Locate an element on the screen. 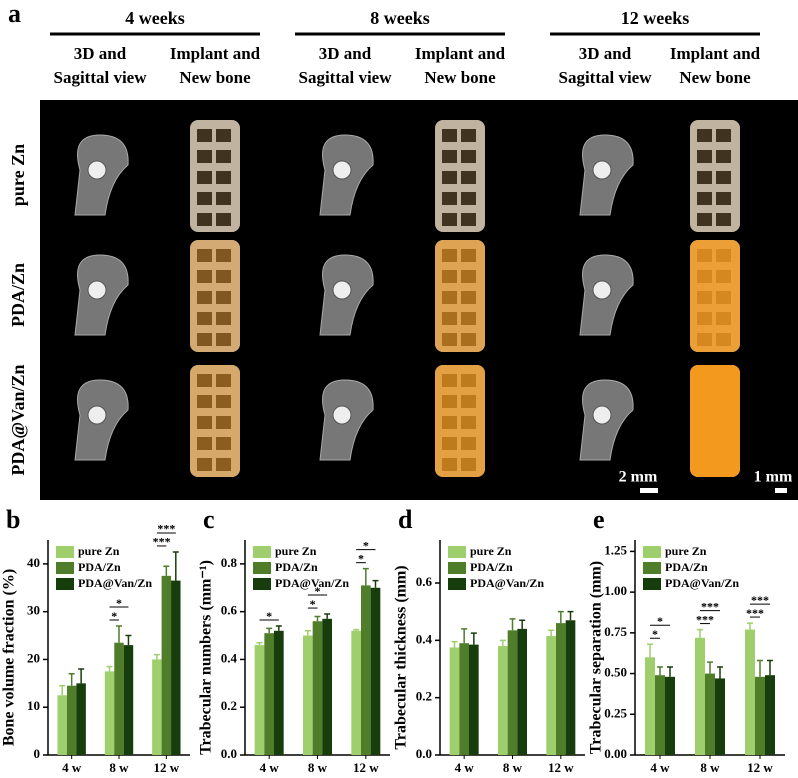 The height and width of the screenshot is (778, 798). x-tick-label: 8 w is located at coordinates (710, 767).